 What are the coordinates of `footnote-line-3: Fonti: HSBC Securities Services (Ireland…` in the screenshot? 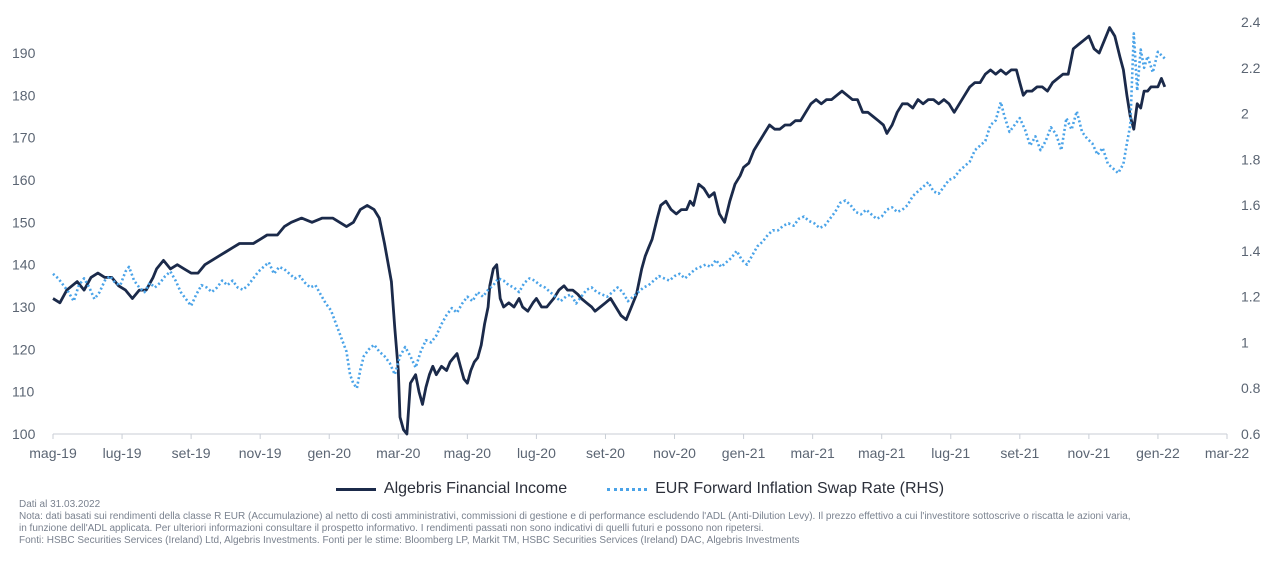 It's located at (409, 540).